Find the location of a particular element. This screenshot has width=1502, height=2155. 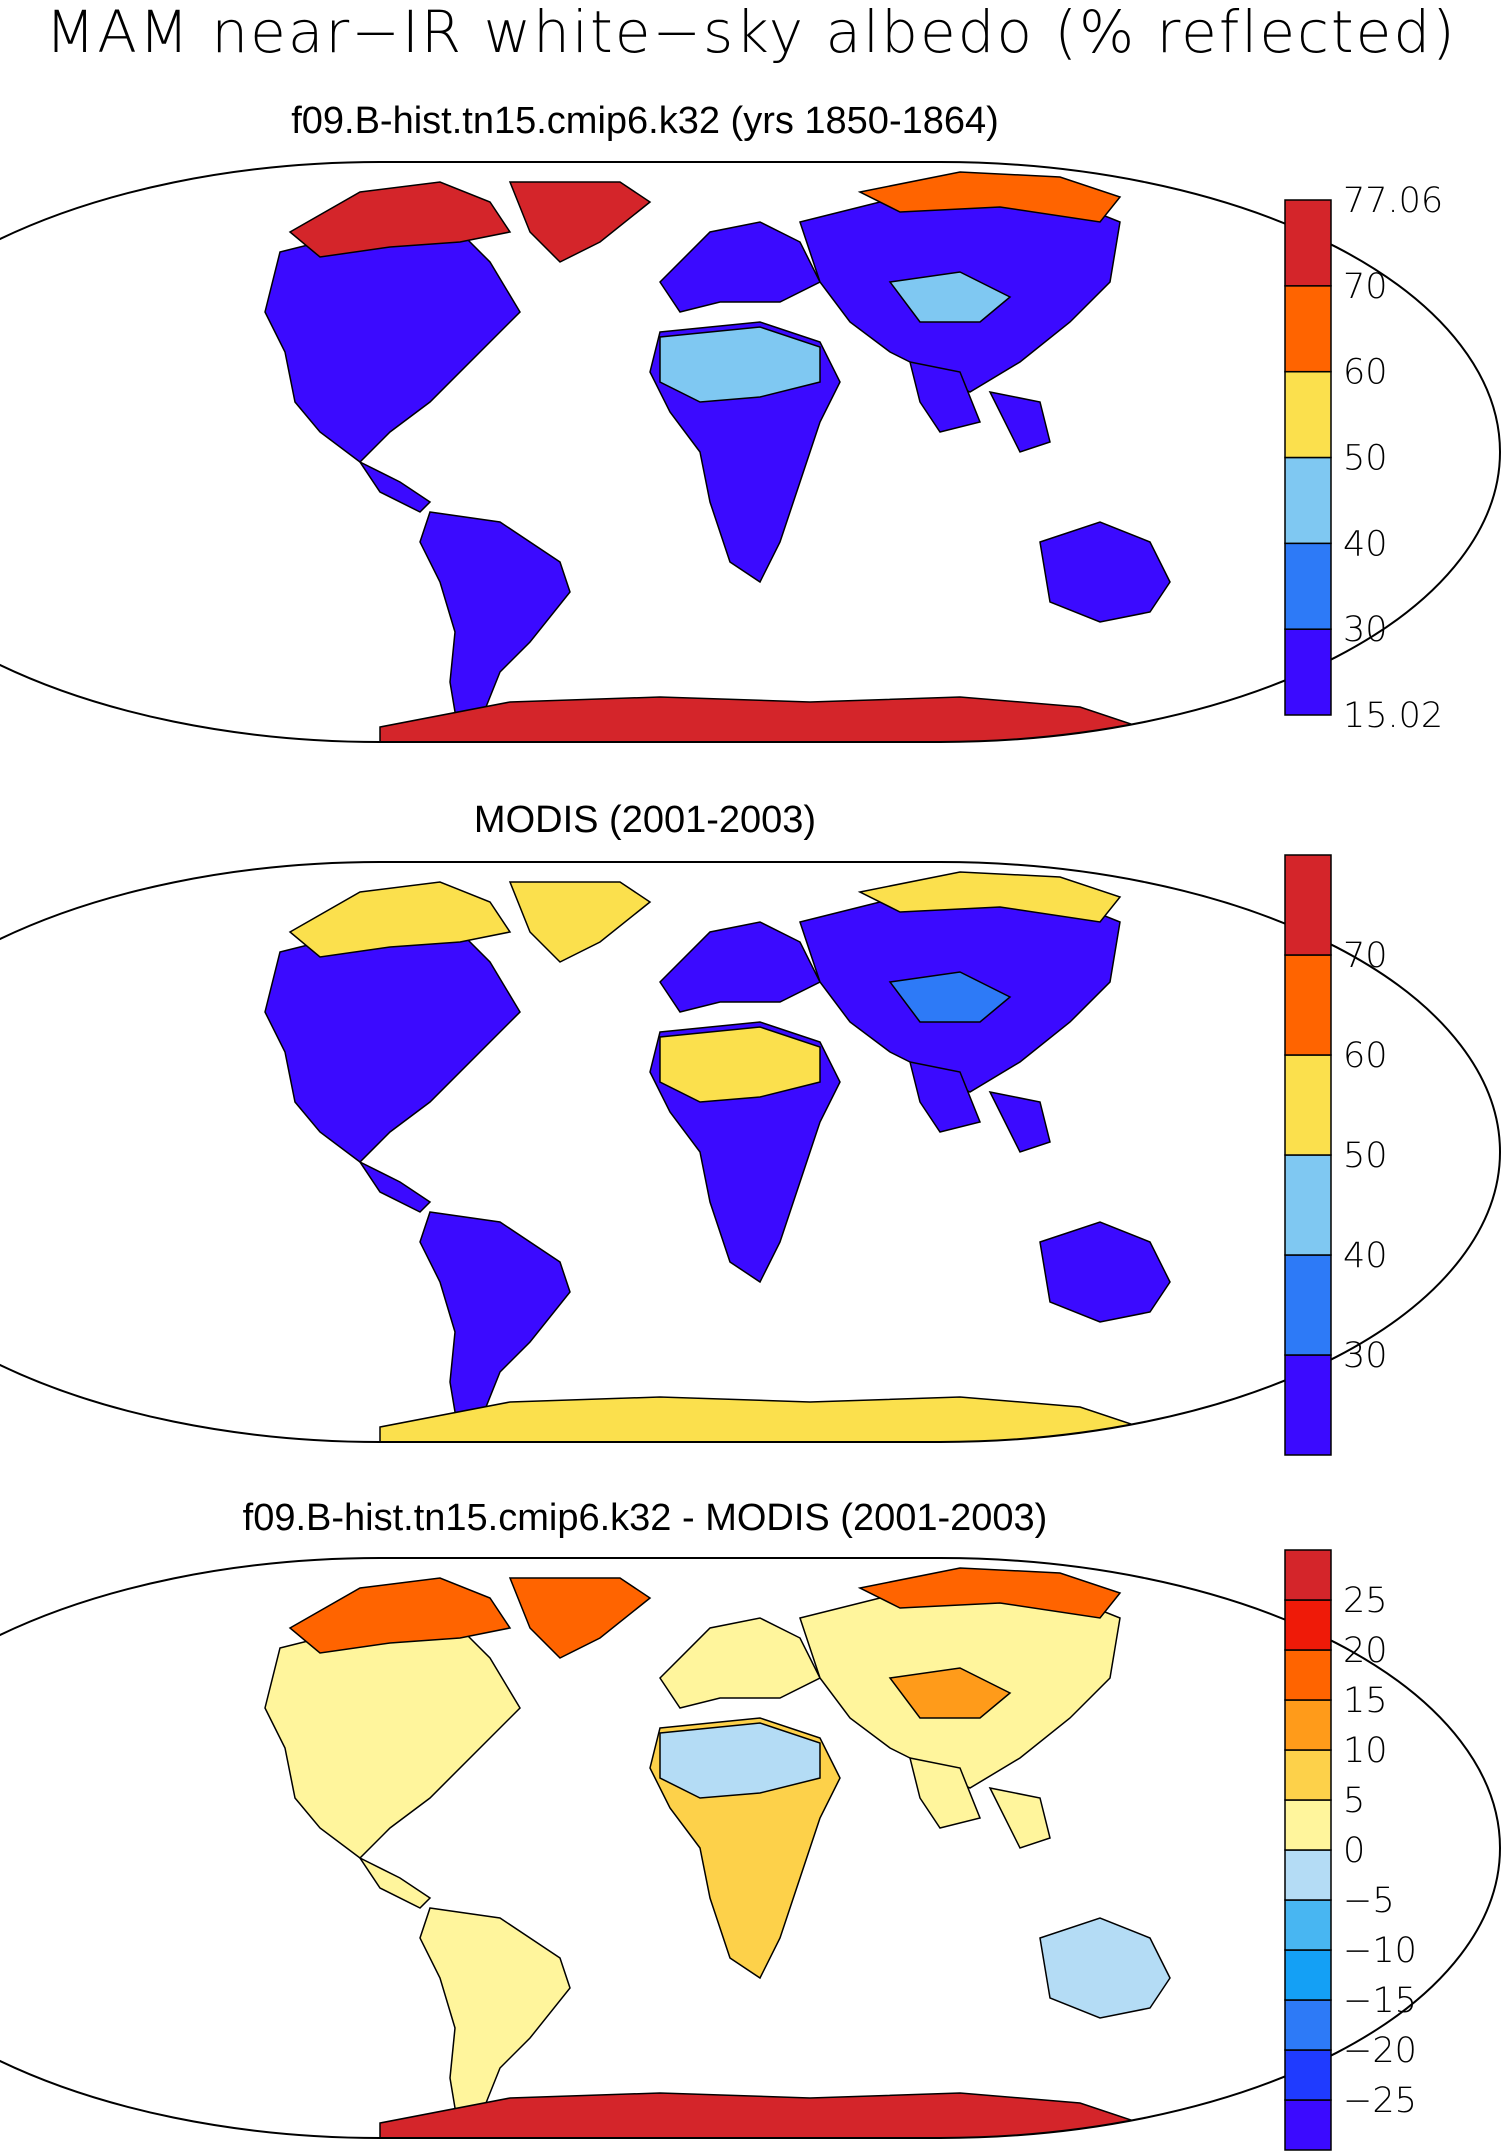

colorbar: 15.02 30 40 50 60 70 77.06 is located at coordinates (1363, 458).